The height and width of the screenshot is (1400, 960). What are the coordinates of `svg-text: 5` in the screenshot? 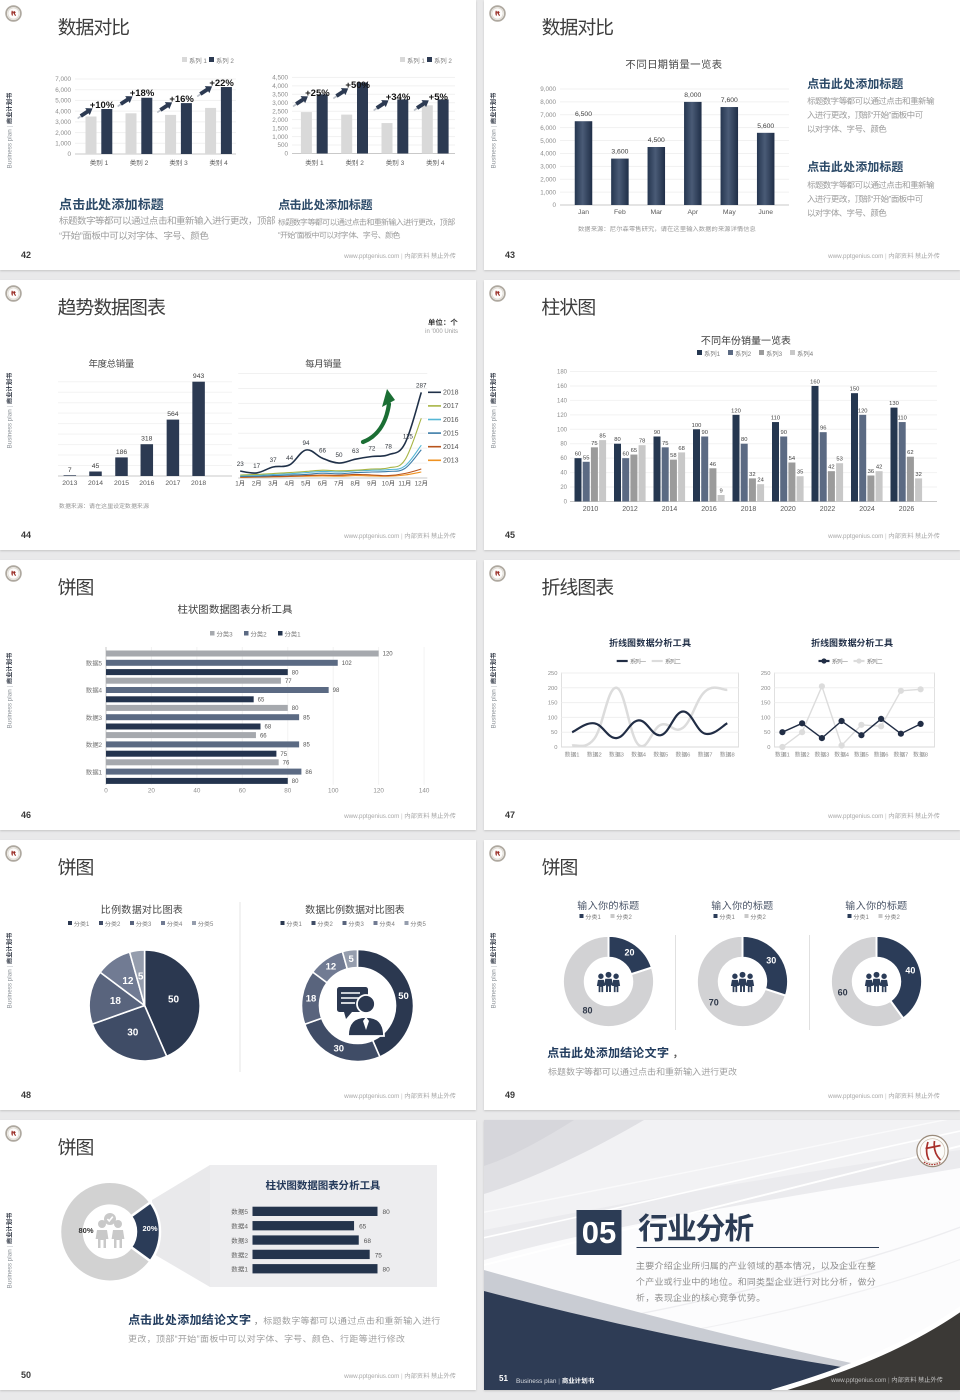 It's located at (351, 959).